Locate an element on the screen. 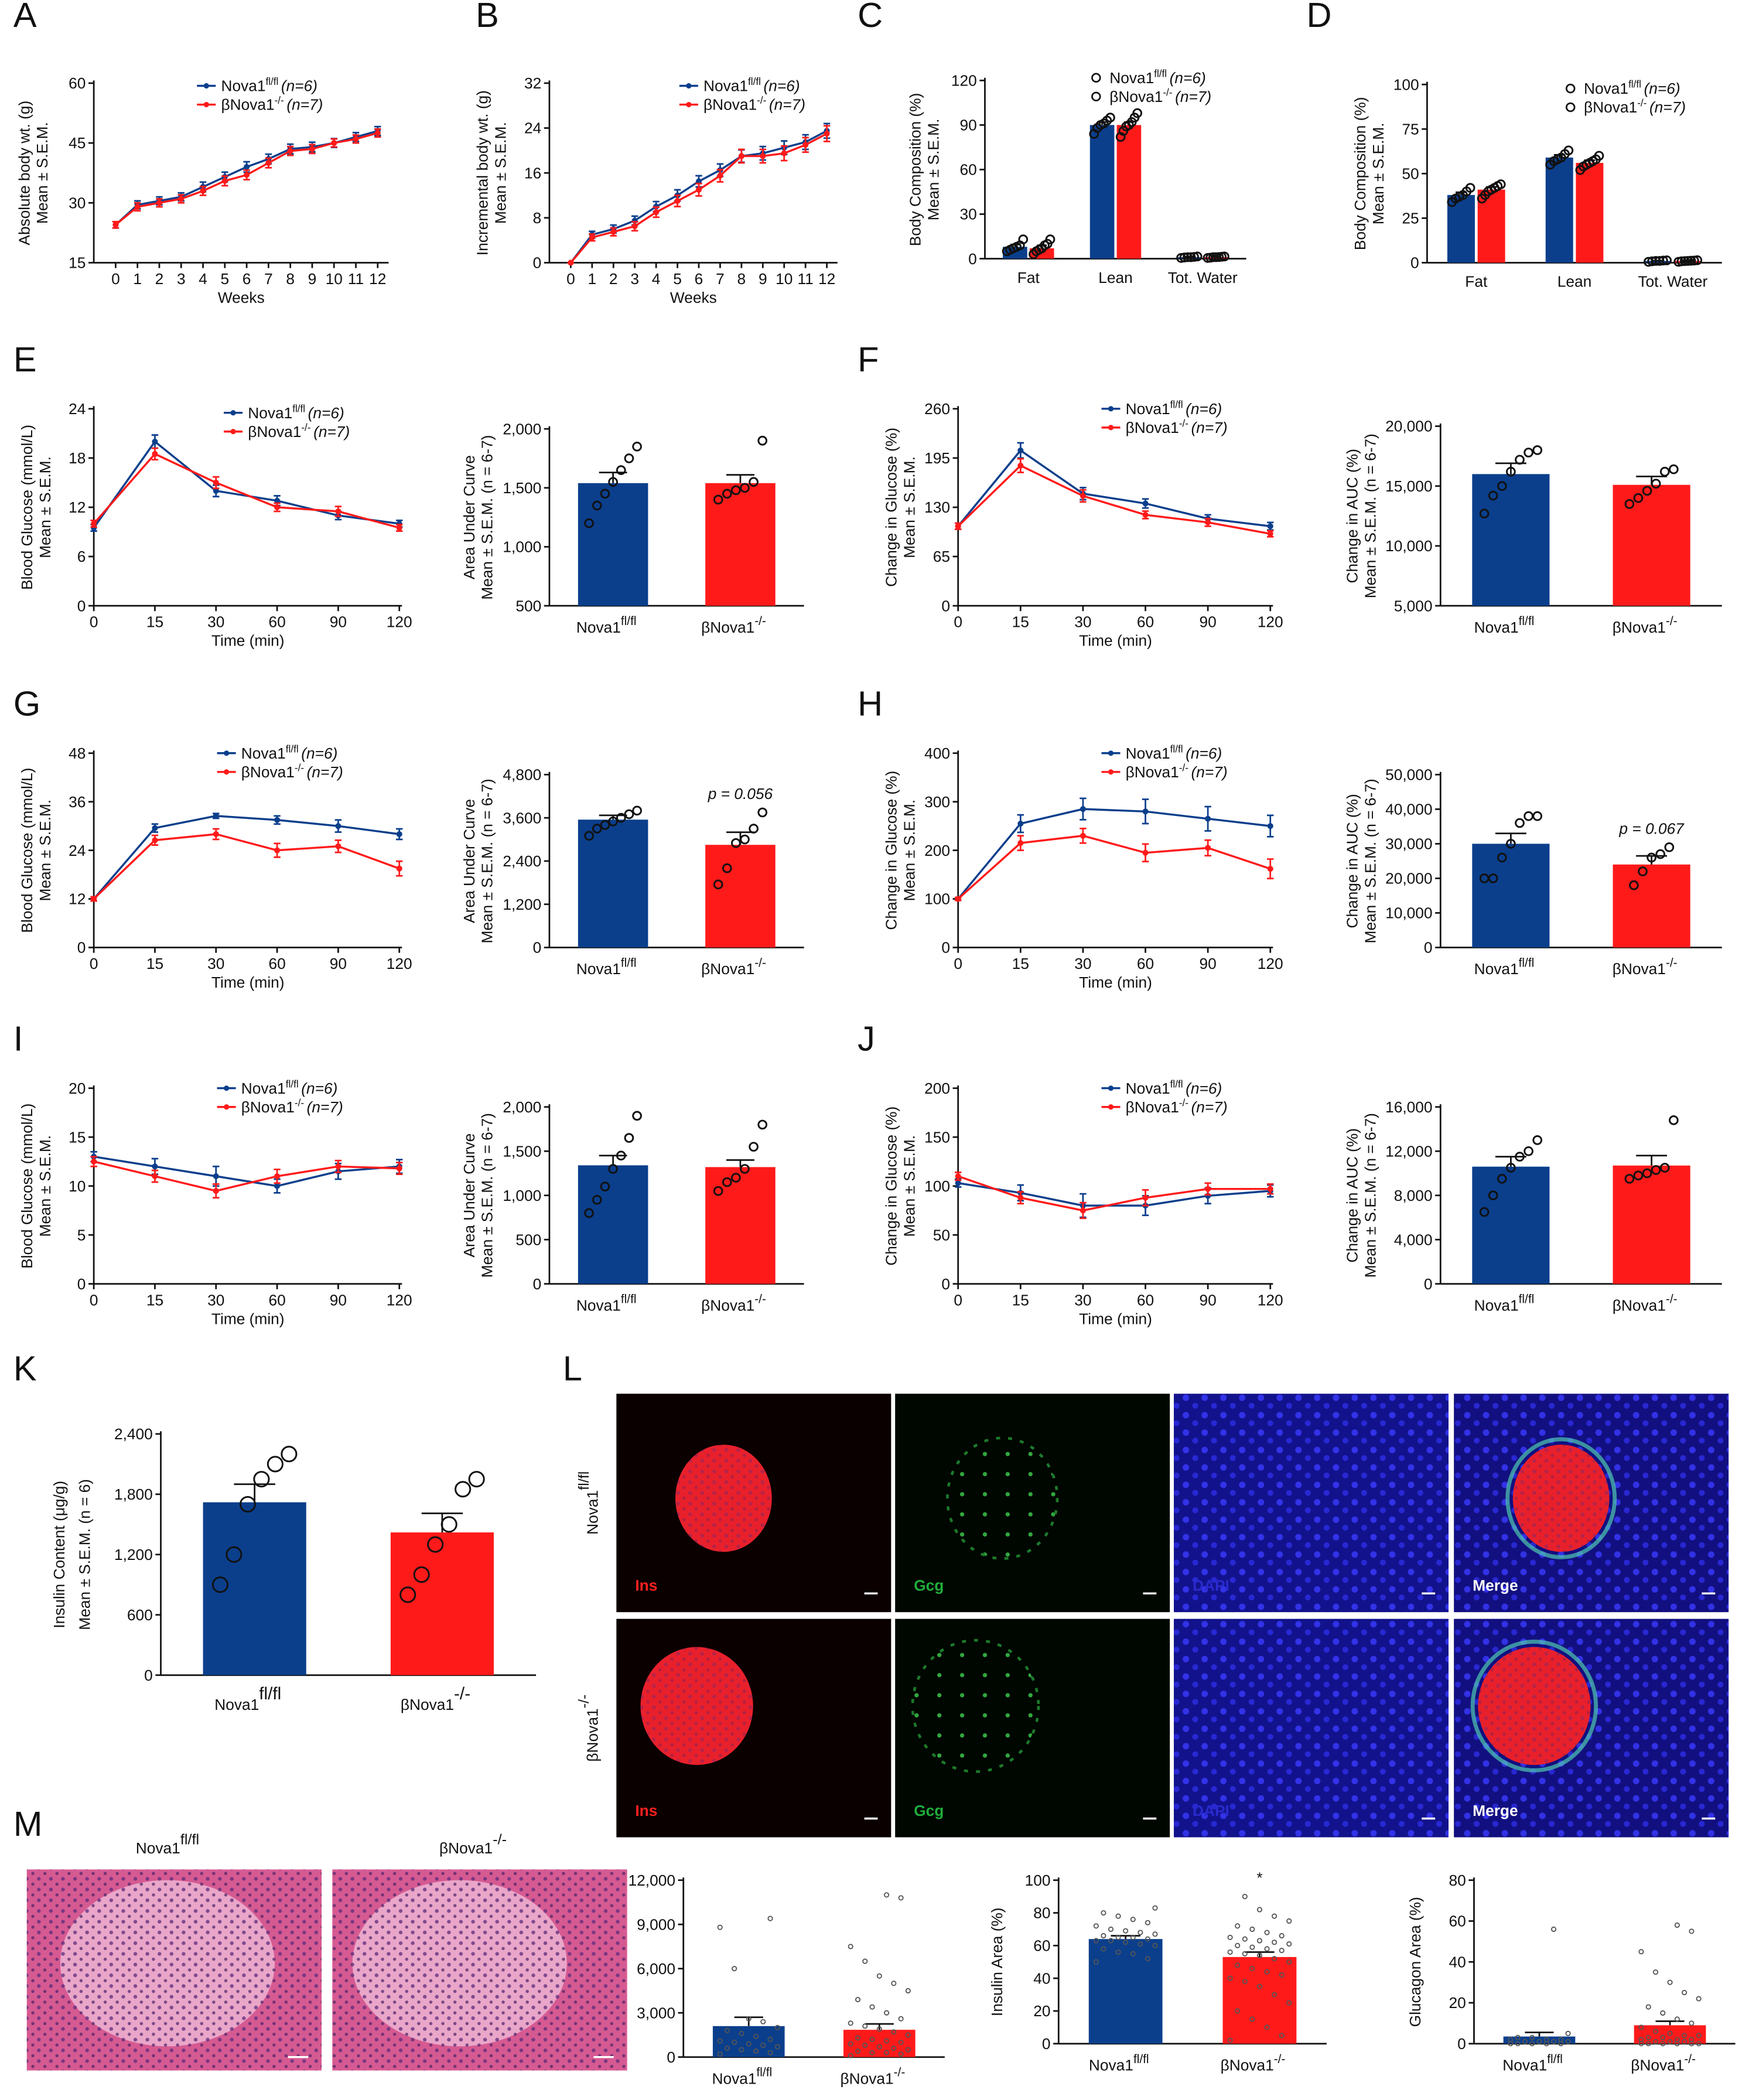 This screenshot has height=2100, width=1742. x-tick-label: Lean is located at coordinates (1115, 277).